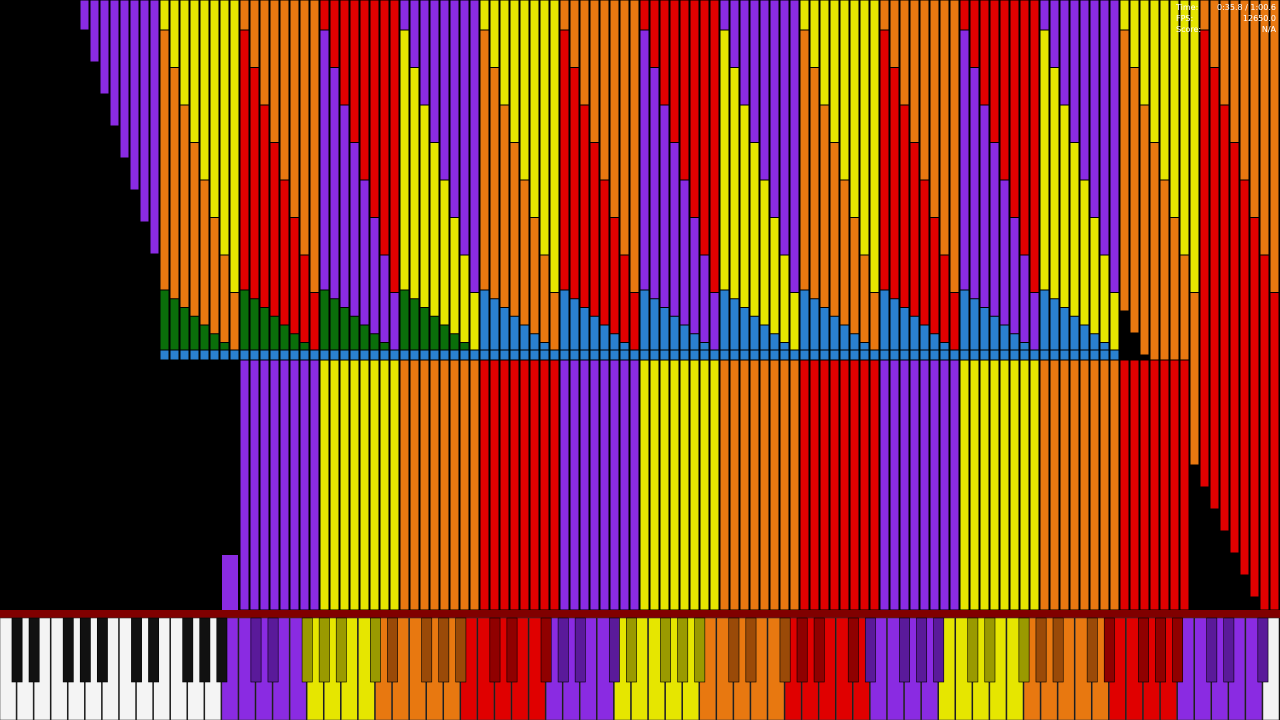 Image resolution: width=1280 pixels, height=720 pixels. What do you see at coordinates (1189, 29) in the screenshot?
I see `hud-label: Score:` at bounding box center [1189, 29].